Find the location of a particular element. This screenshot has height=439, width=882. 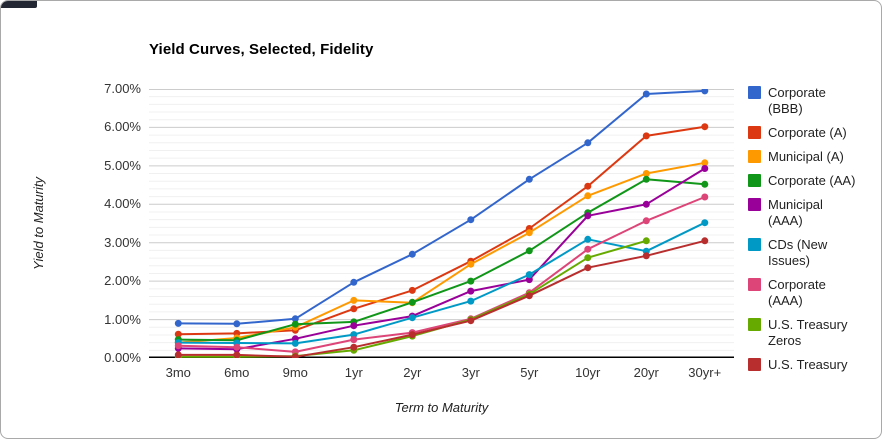

data-point-corporate-aa-2yr is located at coordinates (412, 302).